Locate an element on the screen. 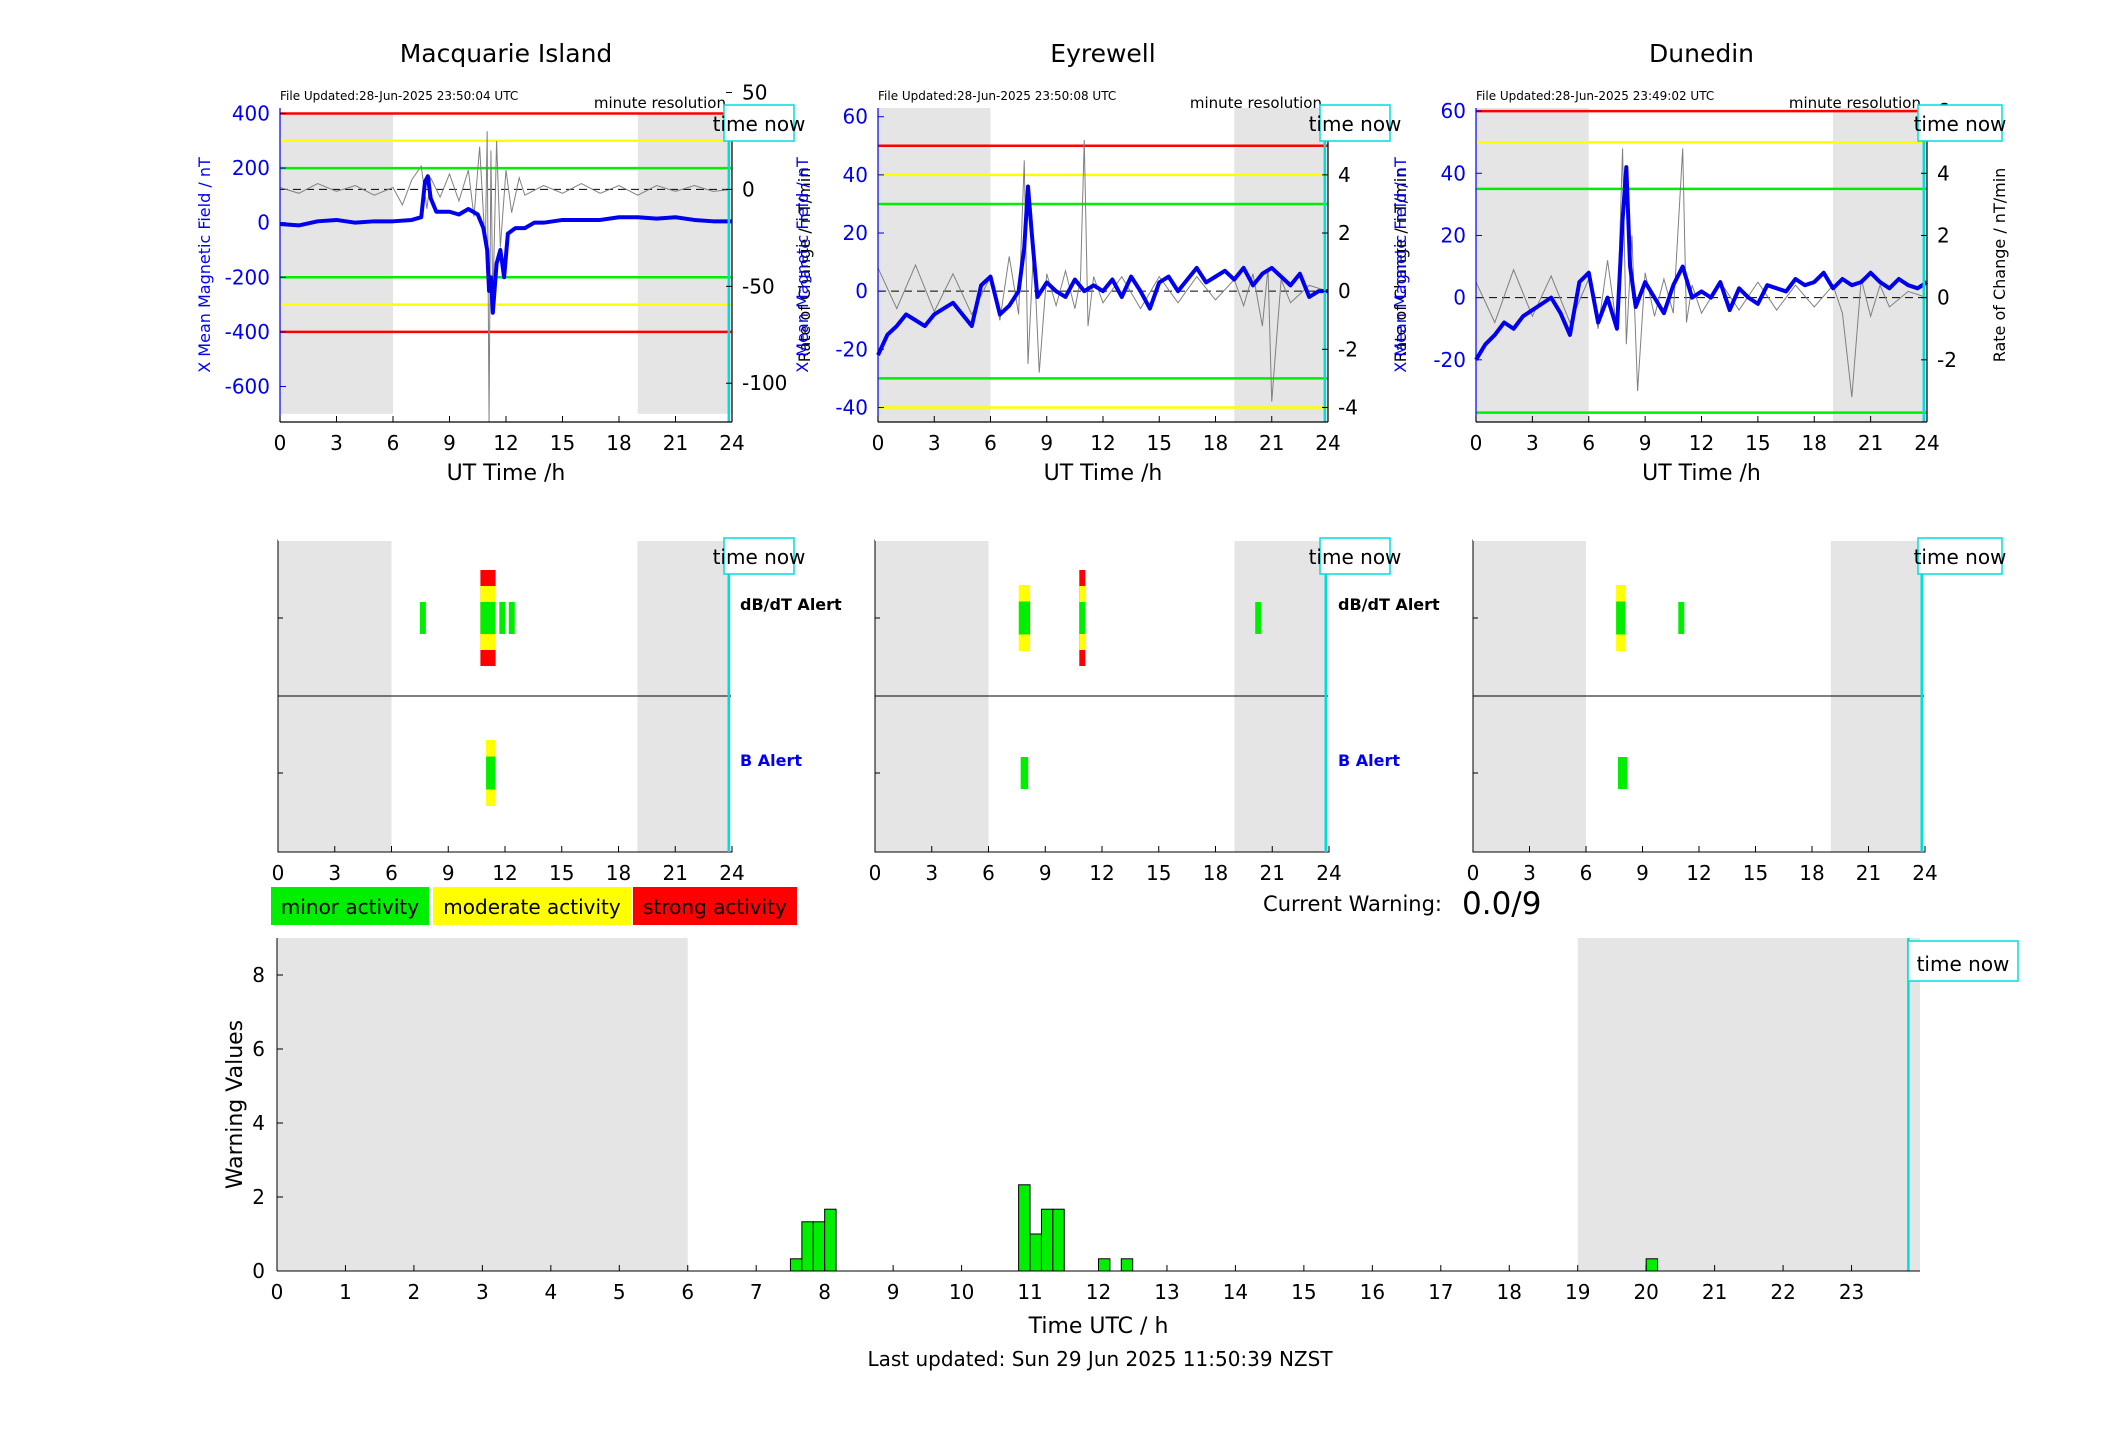 Image resolution: width=2117 pixels, height=1441 pixels. legend-swatch-minor is located at coordinates (350, 906).